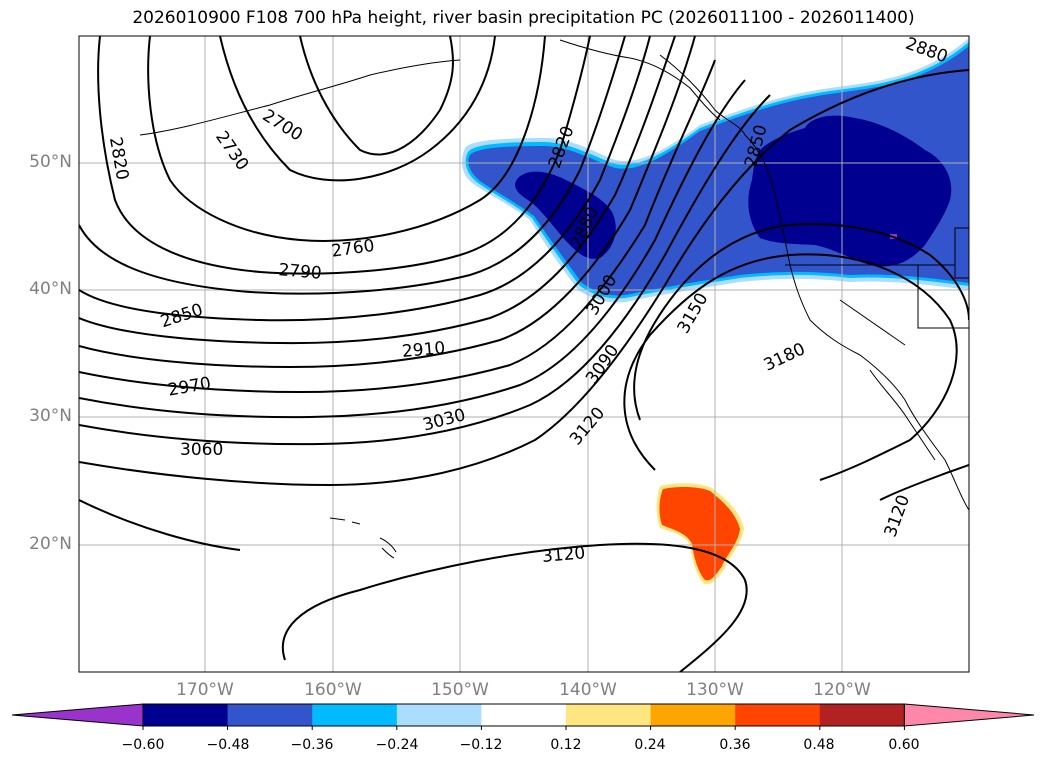 The width and height of the screenshot is (1047, 765). What do you see at coordinates (282, 126) in the screenshot?
I see `contour-label: 2700` at bounding box center [282, 126].